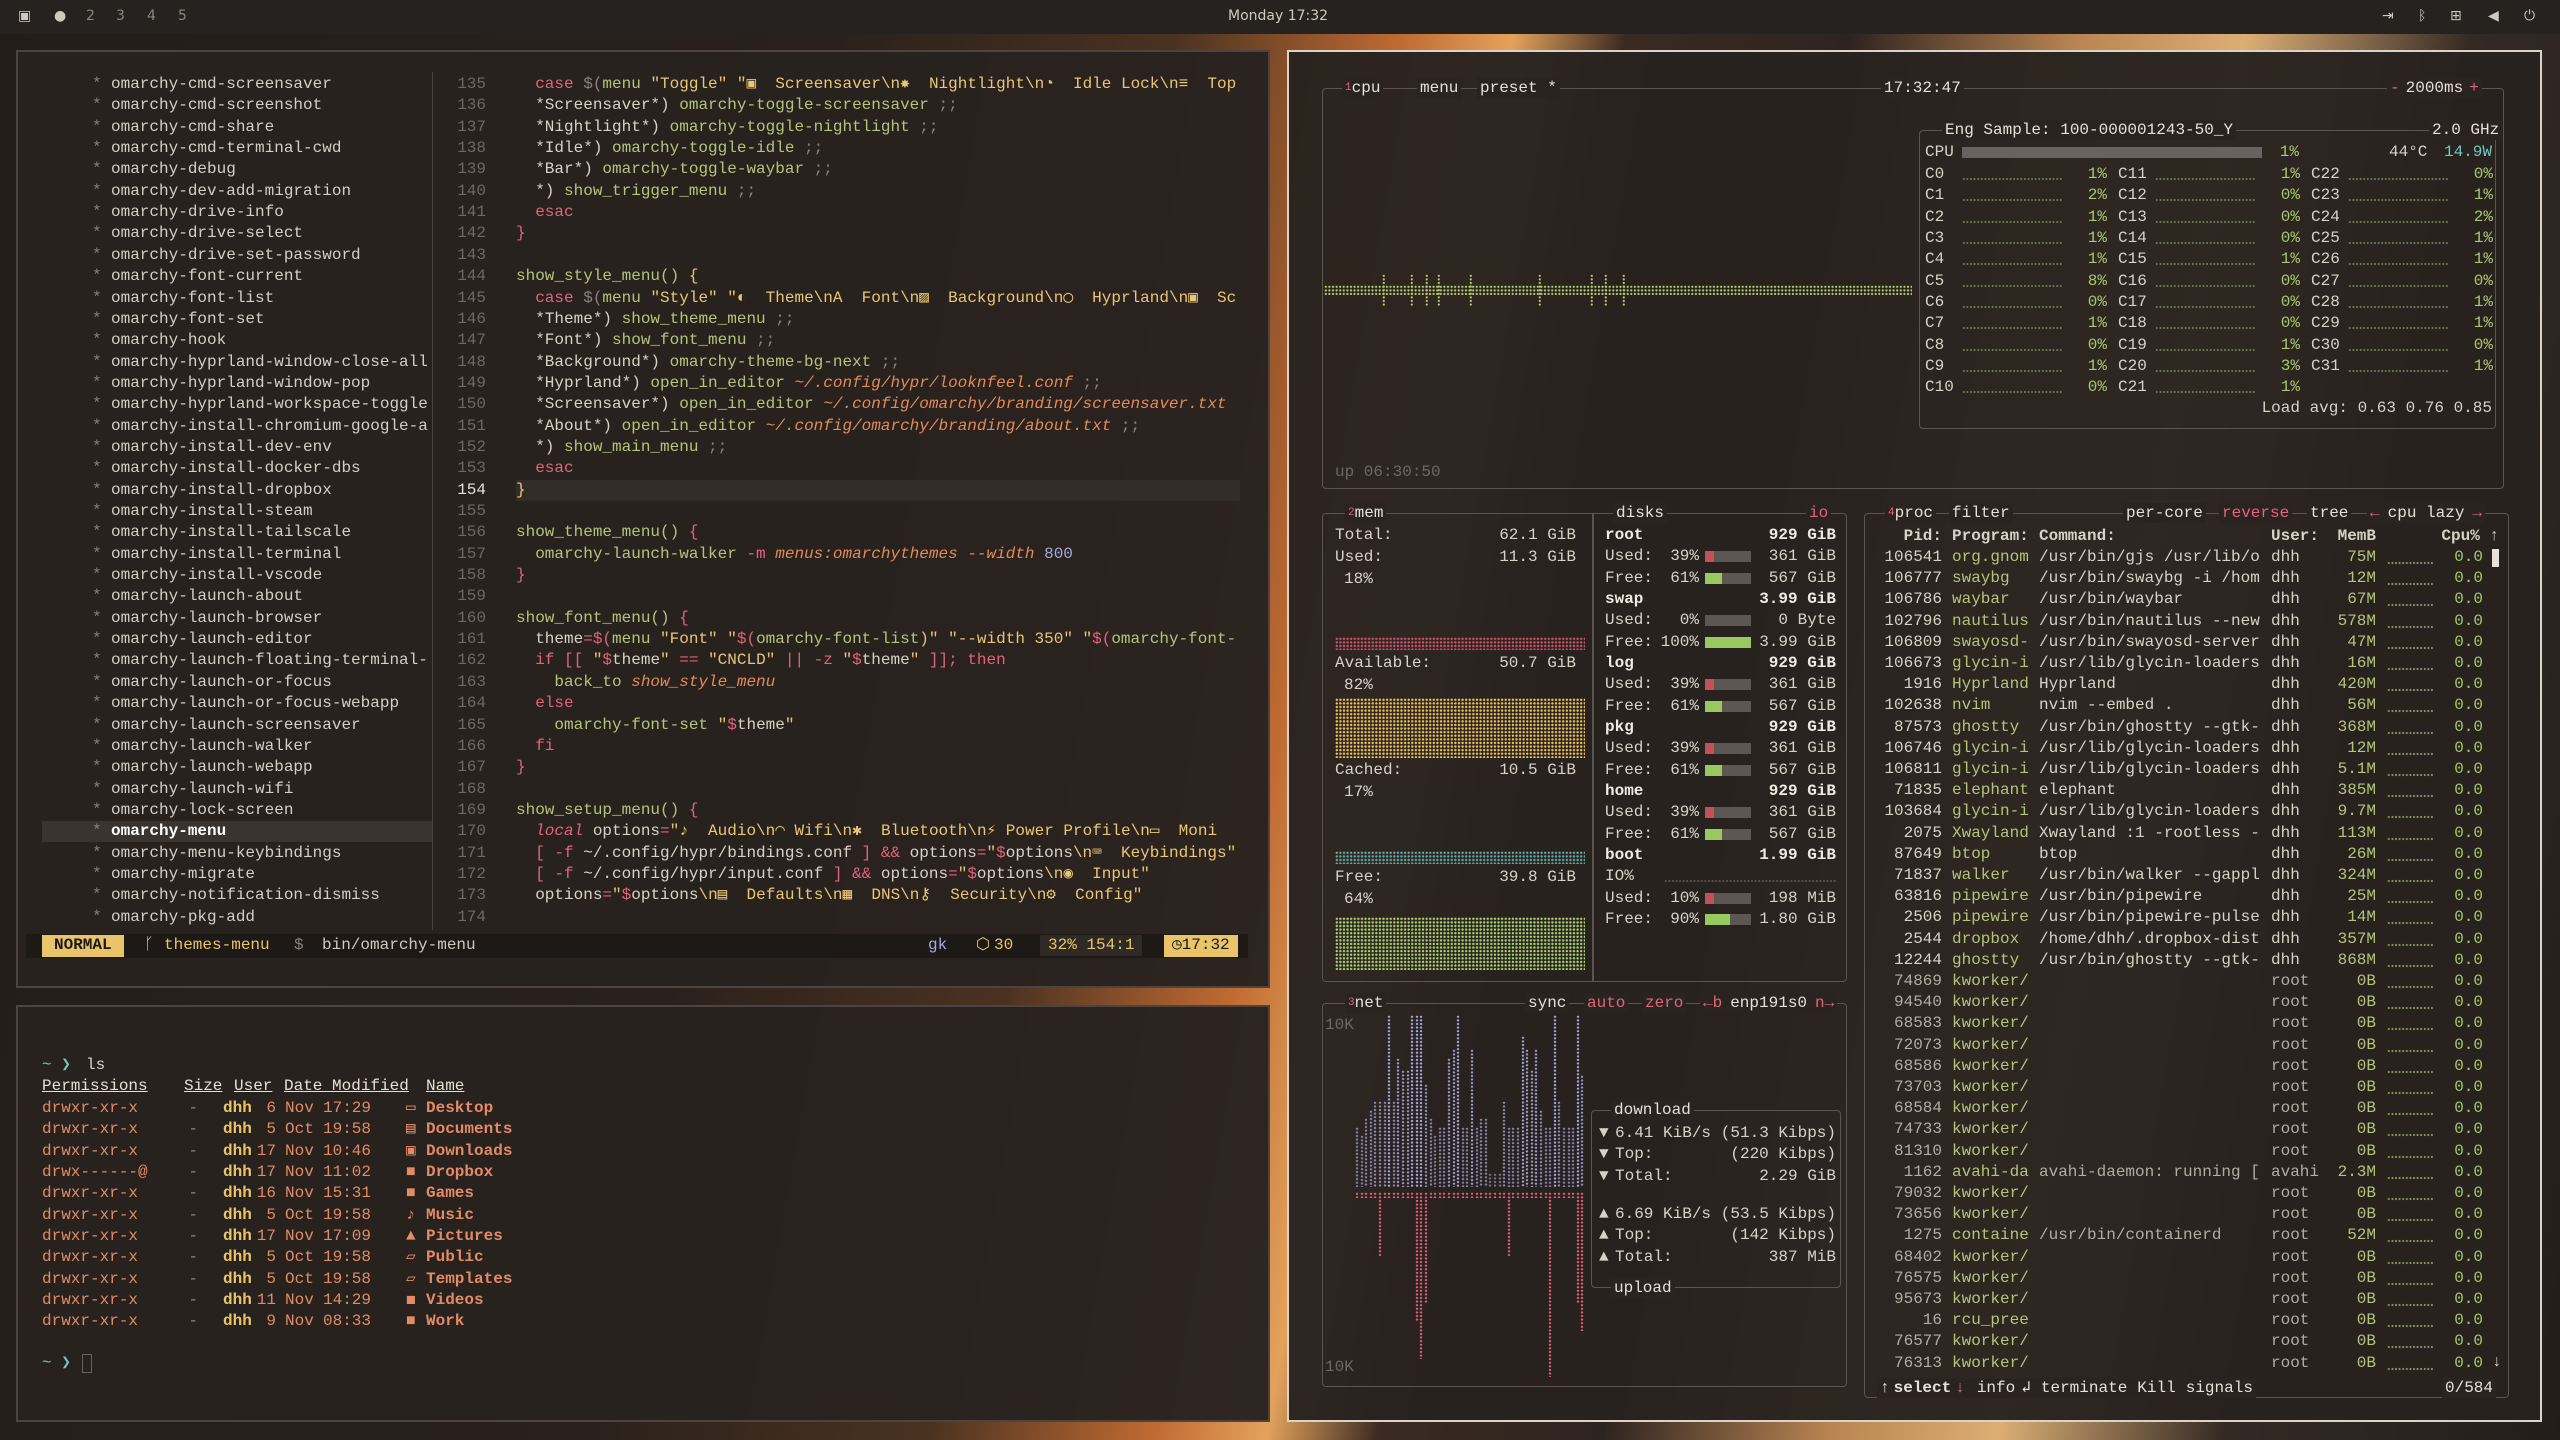  I want to click on network-icon: ⊞, so click(2456, 16).